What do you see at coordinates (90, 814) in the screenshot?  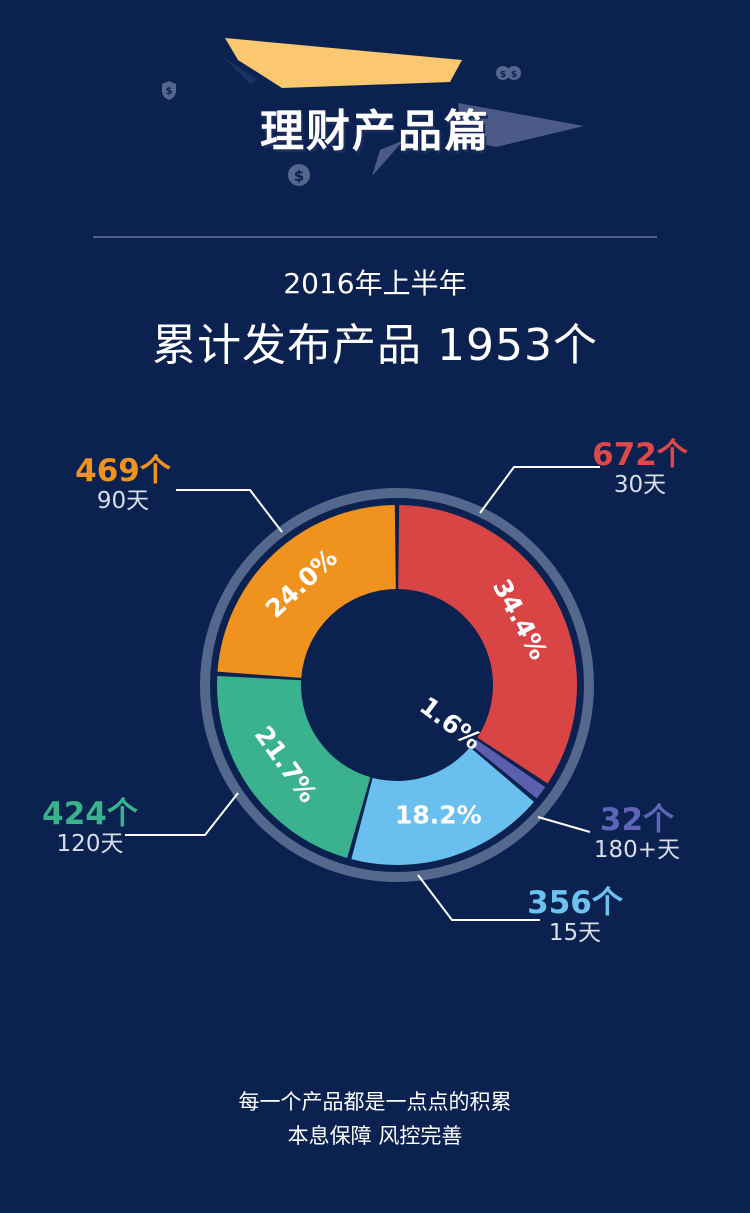 I see `slice-count-label: 424个` at bounding box center [90, 814].